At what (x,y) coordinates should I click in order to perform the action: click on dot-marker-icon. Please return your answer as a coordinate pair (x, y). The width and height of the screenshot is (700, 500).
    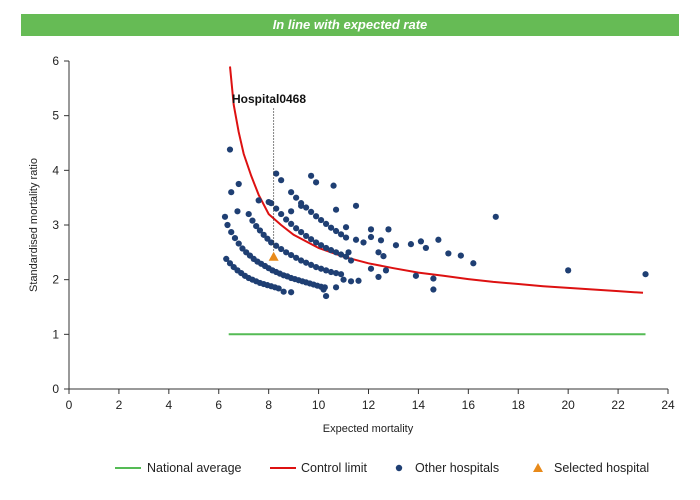
    Looking at the image, I should click on (399, 468).